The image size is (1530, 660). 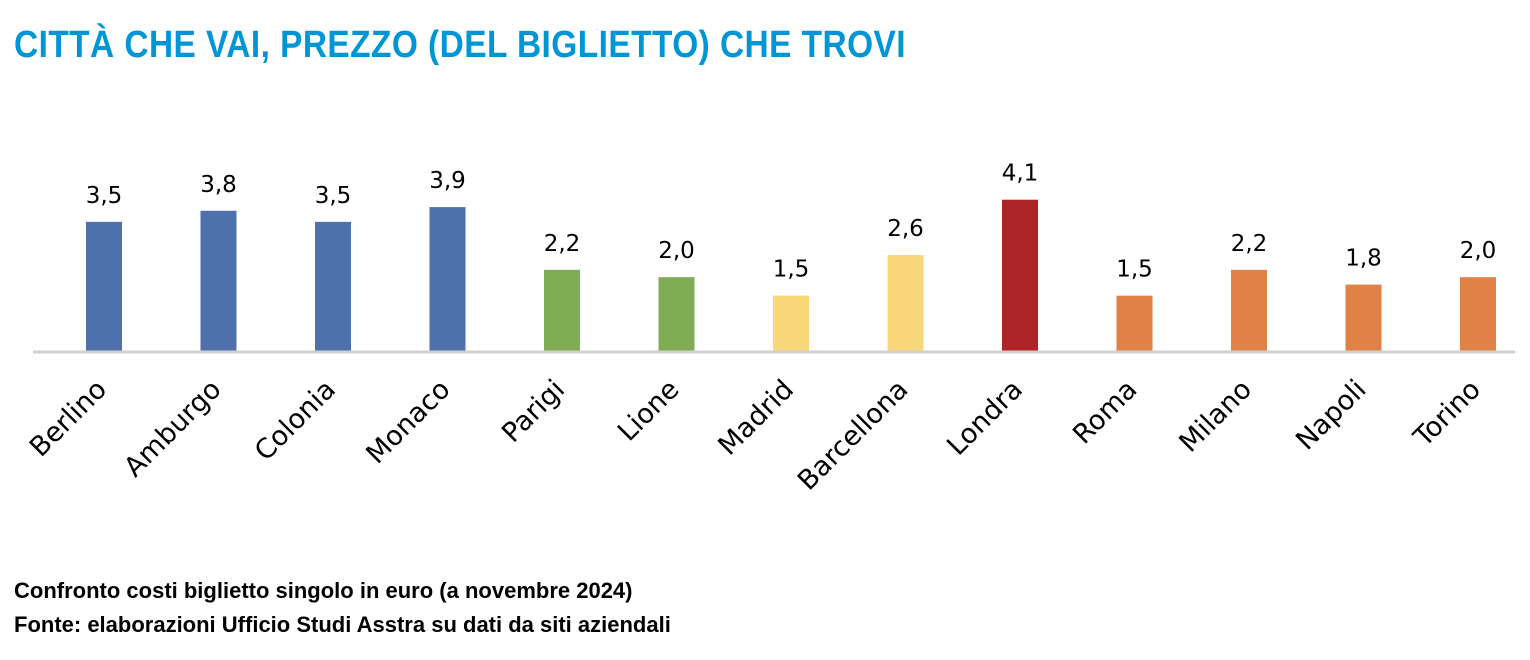 What do you see at coordinates (755, 417) in the screenshot?
I see `x-tick-label: Madrid` at bounding box center [755, 417].